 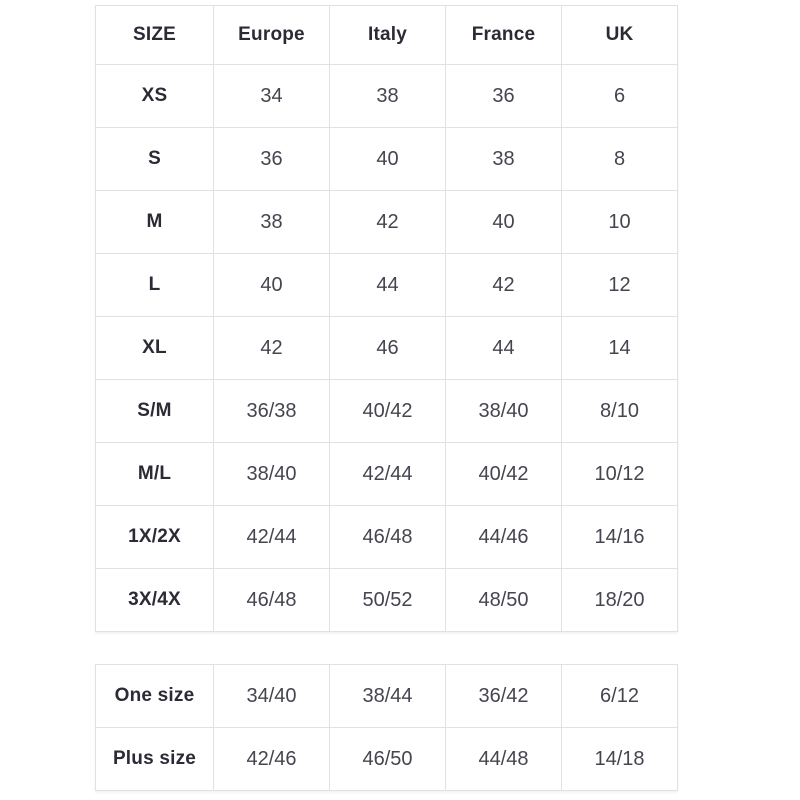 What do you see at coordinates (154, 696) in the screenshot?
I see `size-label-cell: One size` at bounding box center [154, 696].